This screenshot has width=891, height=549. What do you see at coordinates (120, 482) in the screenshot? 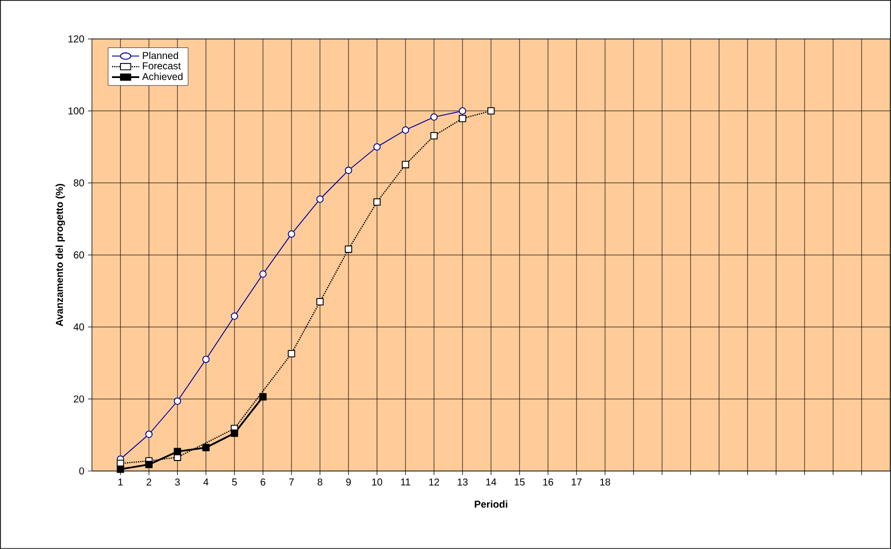
I see `x-tick-label: 1` at bounding box center [120, 482].